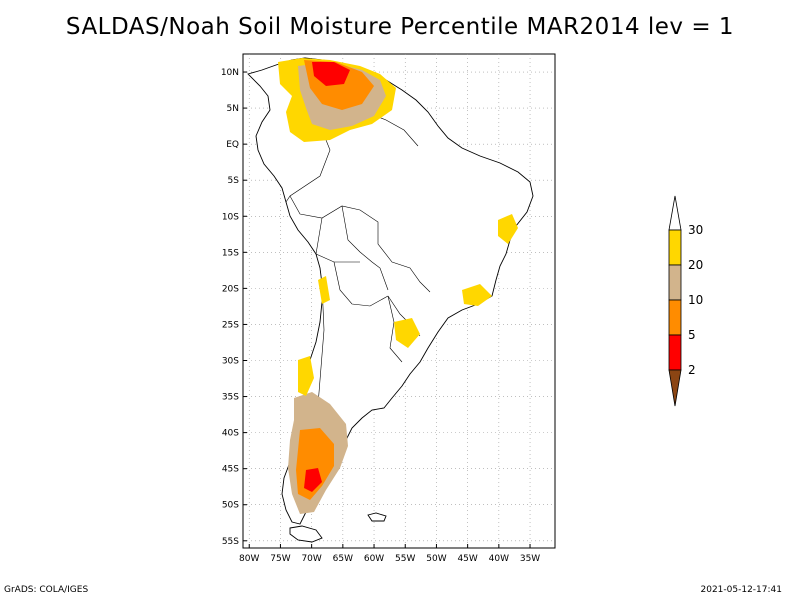 This screenshot has width=800, height=600. I want to click on lat-tick-label: 10S, so click(230, 217).